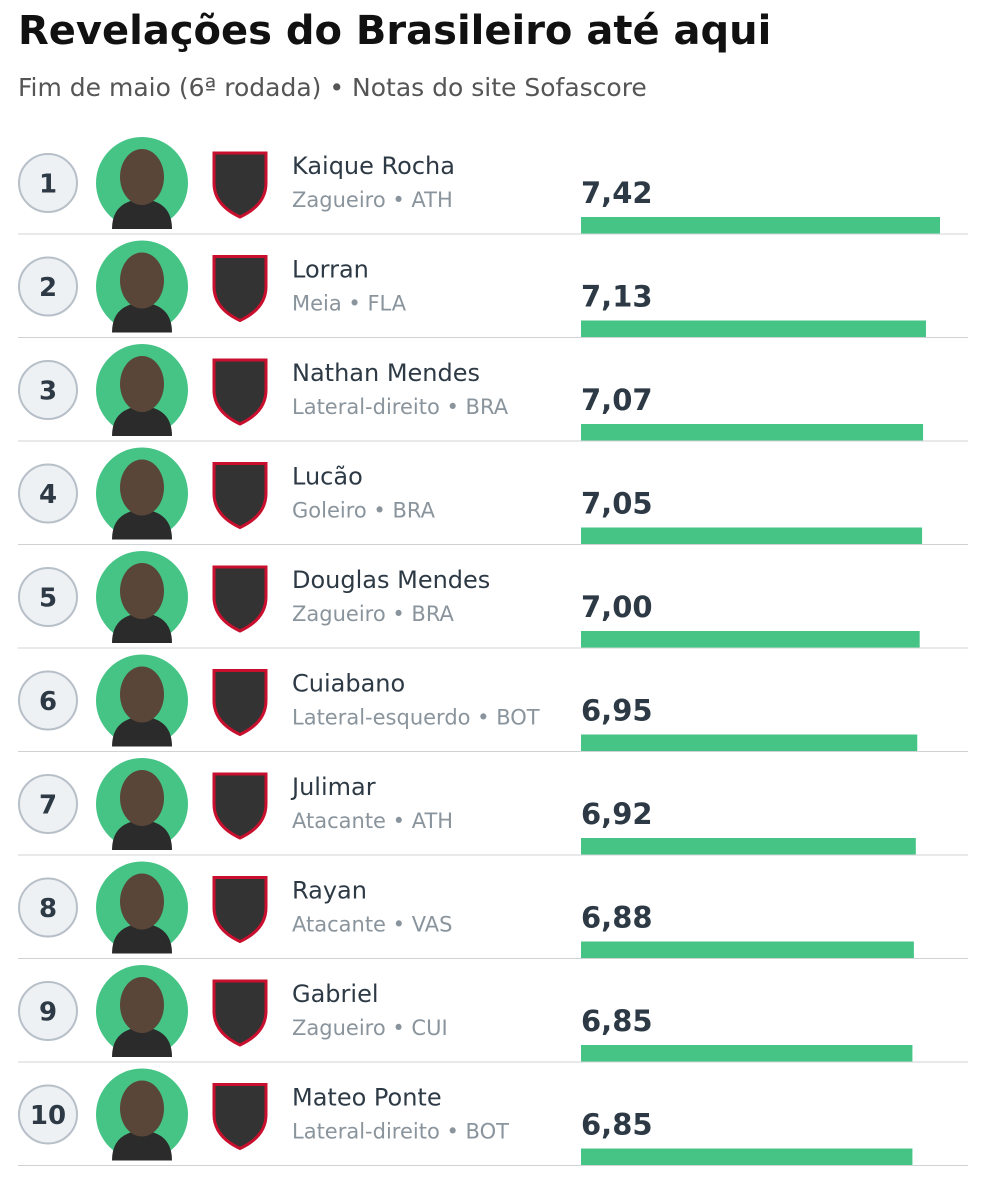  I want to click on rank: 2, so click(48, 288).